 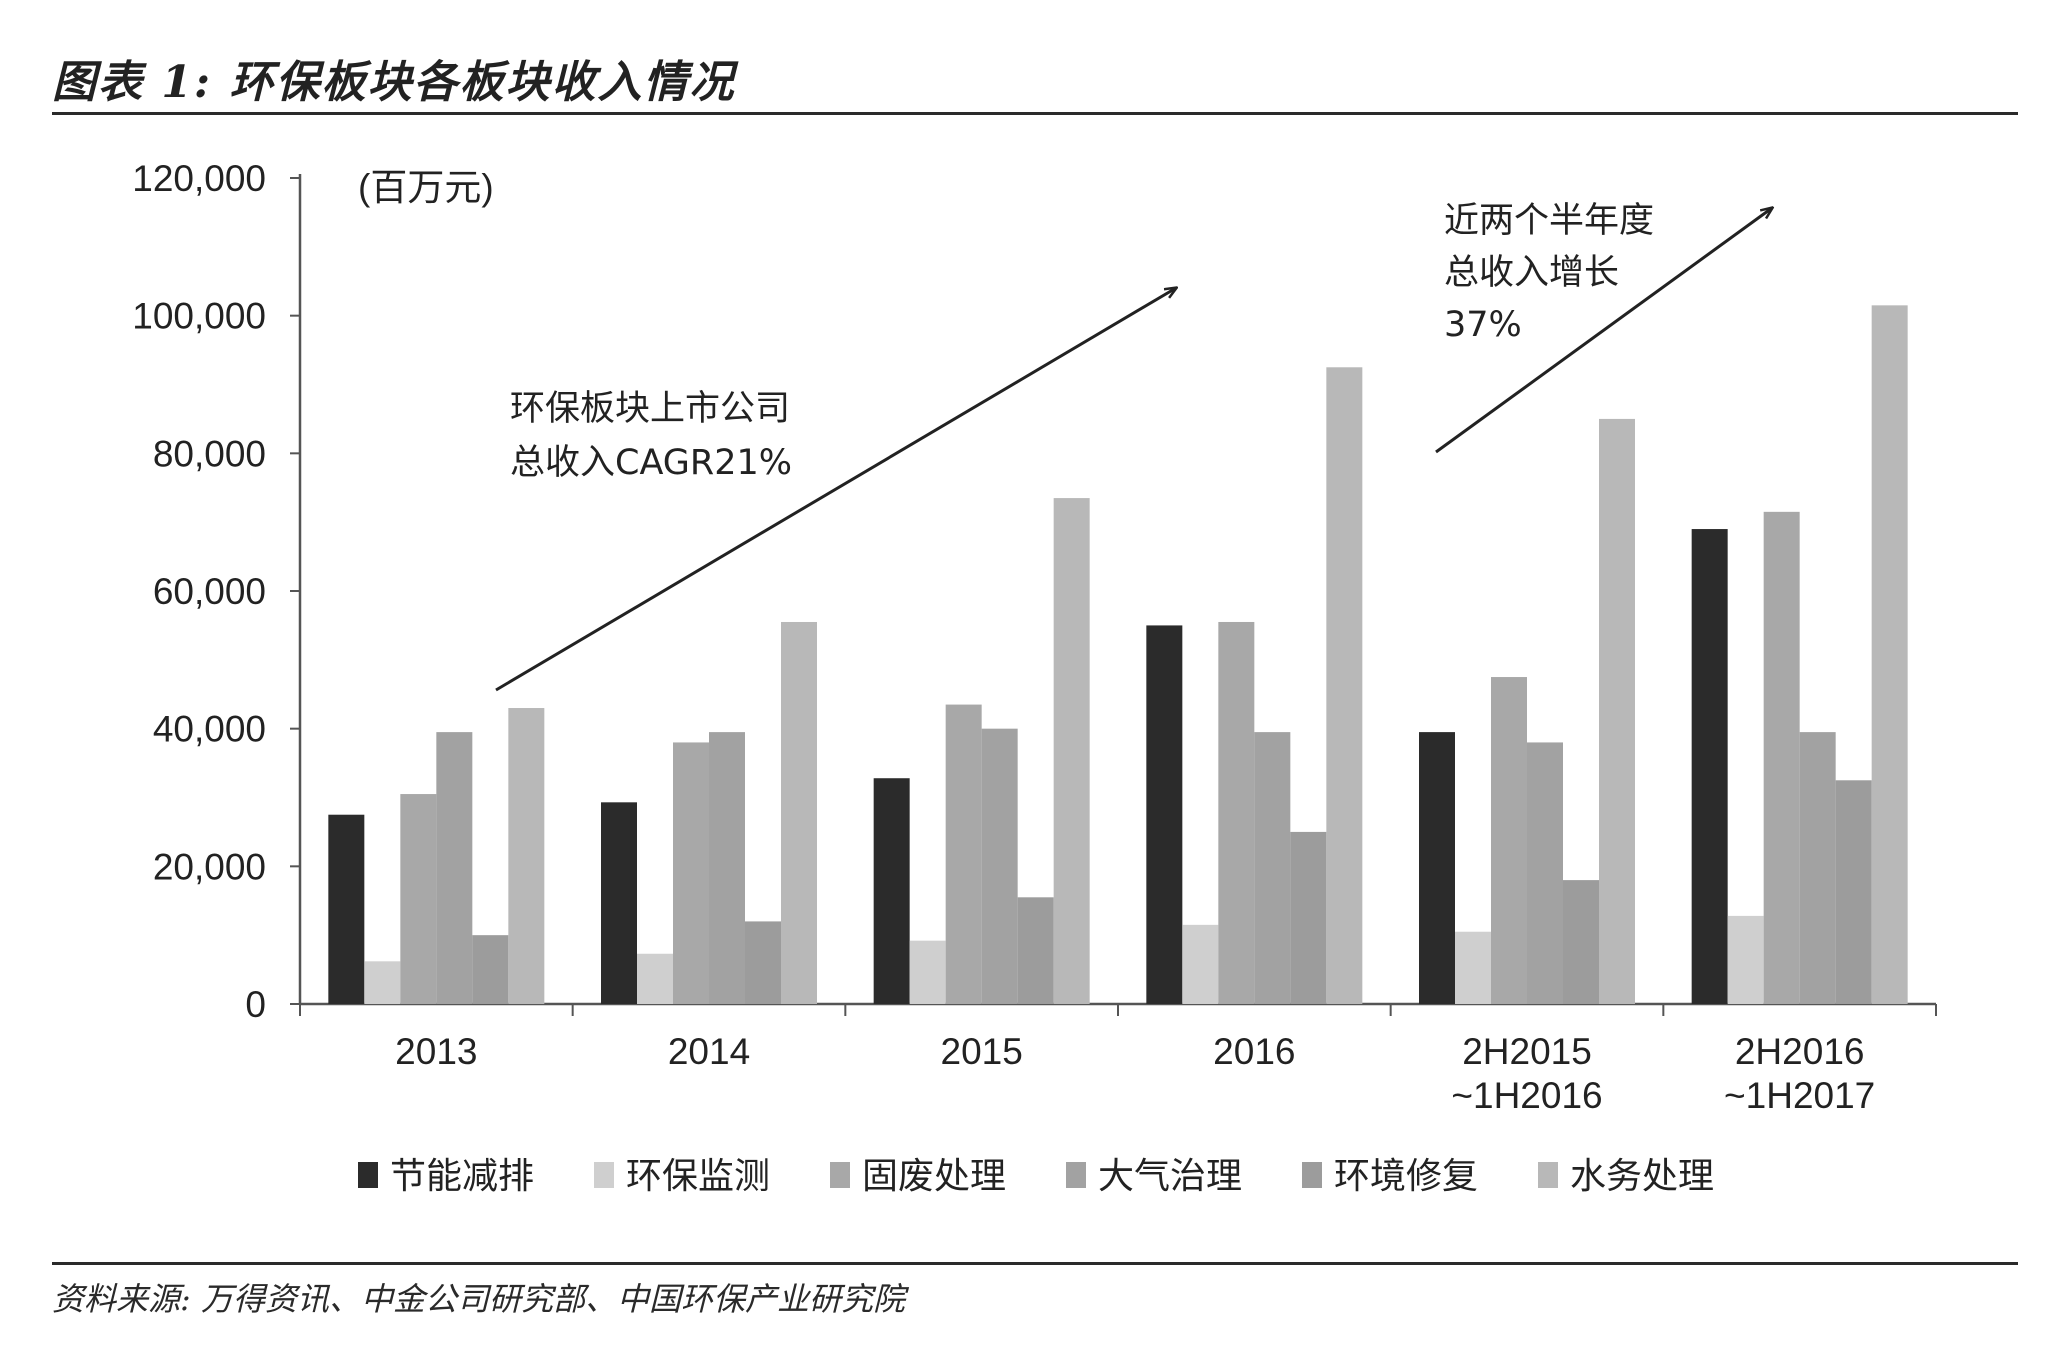 What do you see at coordinates (436, 1051) in the screenshot?
I see `x-tick-label: 2013` at bounding box center [436, 1051].